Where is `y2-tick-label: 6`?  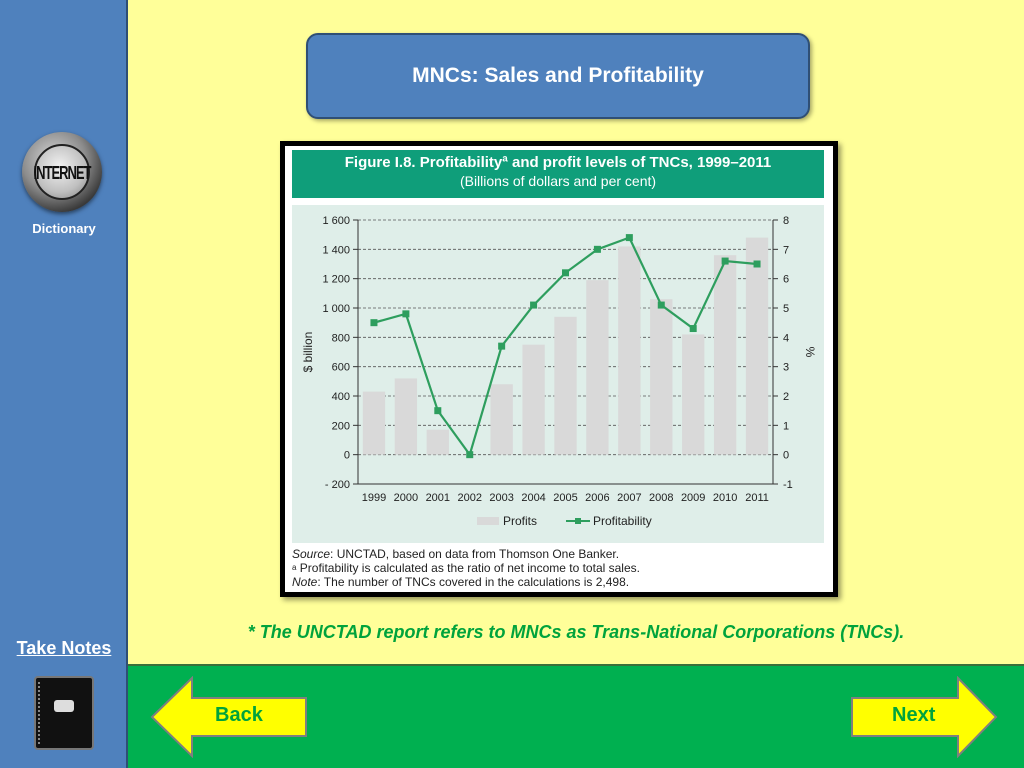
y2-tick-label: 6 is located at coordinates (786, 280).